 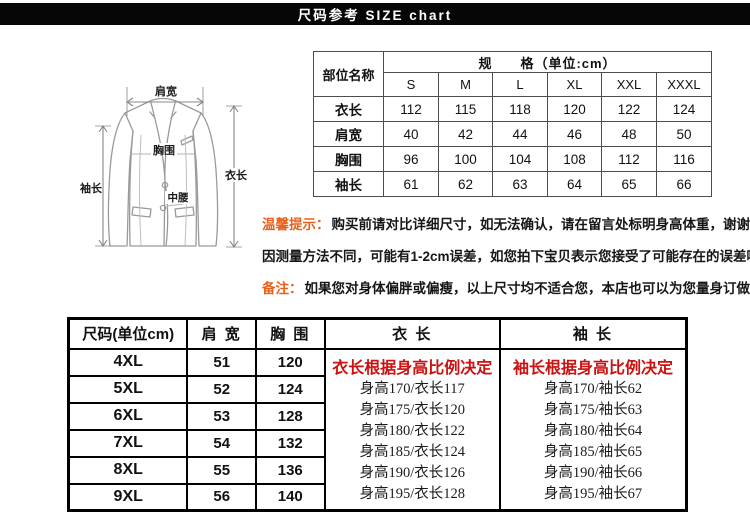 I want to click on size-col-xl: XL, so click(x=574, y=84).